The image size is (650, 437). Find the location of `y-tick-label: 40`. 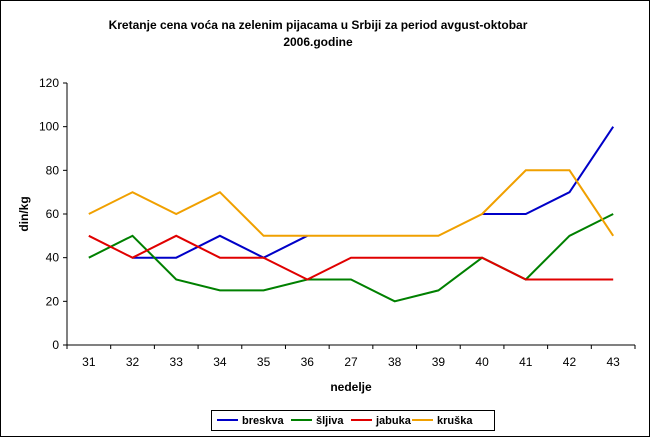

y-tick-label: 40 is located at coordinates (53, 258).